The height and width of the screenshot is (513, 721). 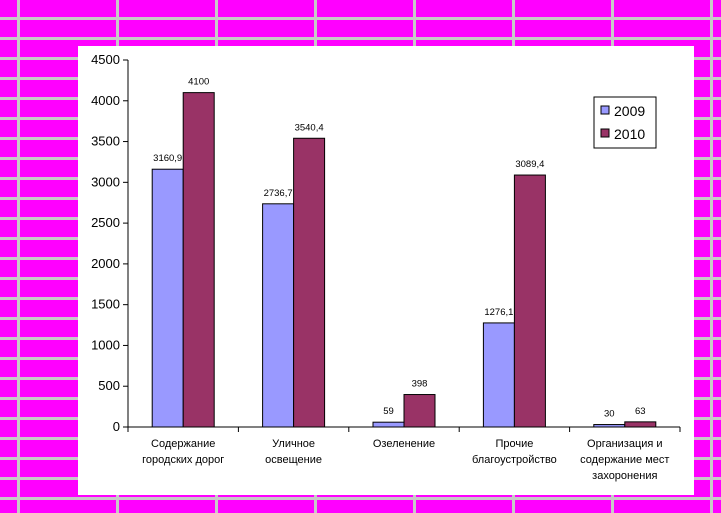 I want to click on category-label: Прочие, so click(x=514, y=444).